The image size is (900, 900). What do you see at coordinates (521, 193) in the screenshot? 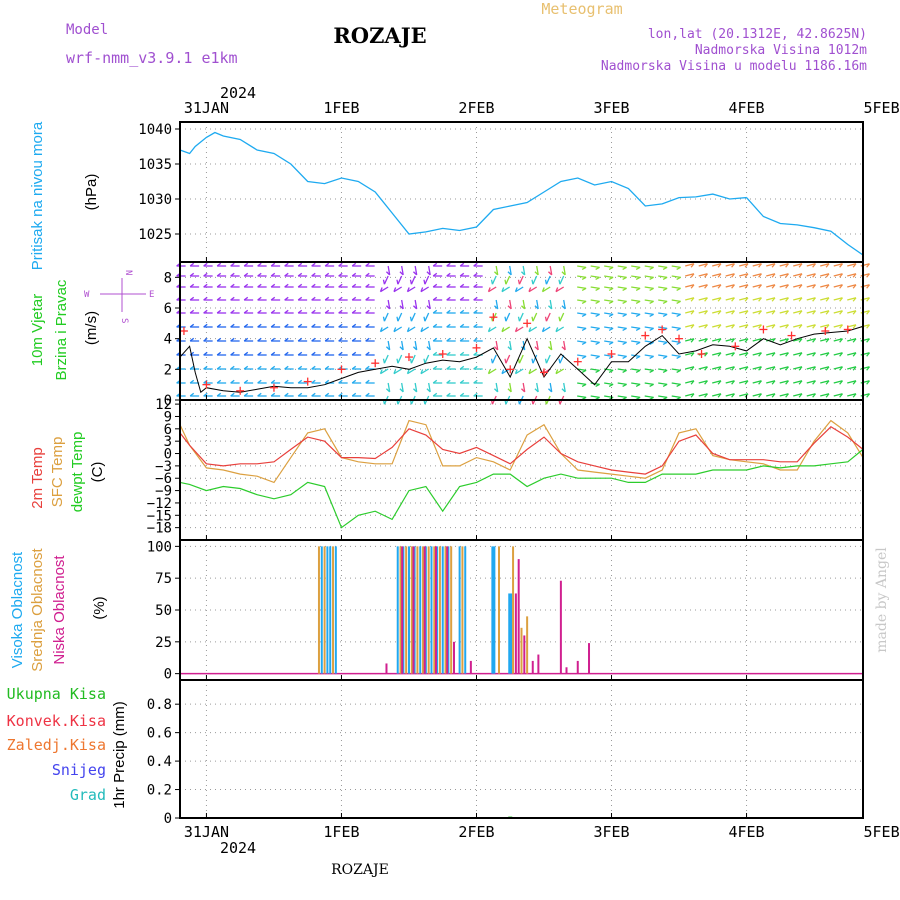
I see `pressure-panel` at bounding box center [521, 193].